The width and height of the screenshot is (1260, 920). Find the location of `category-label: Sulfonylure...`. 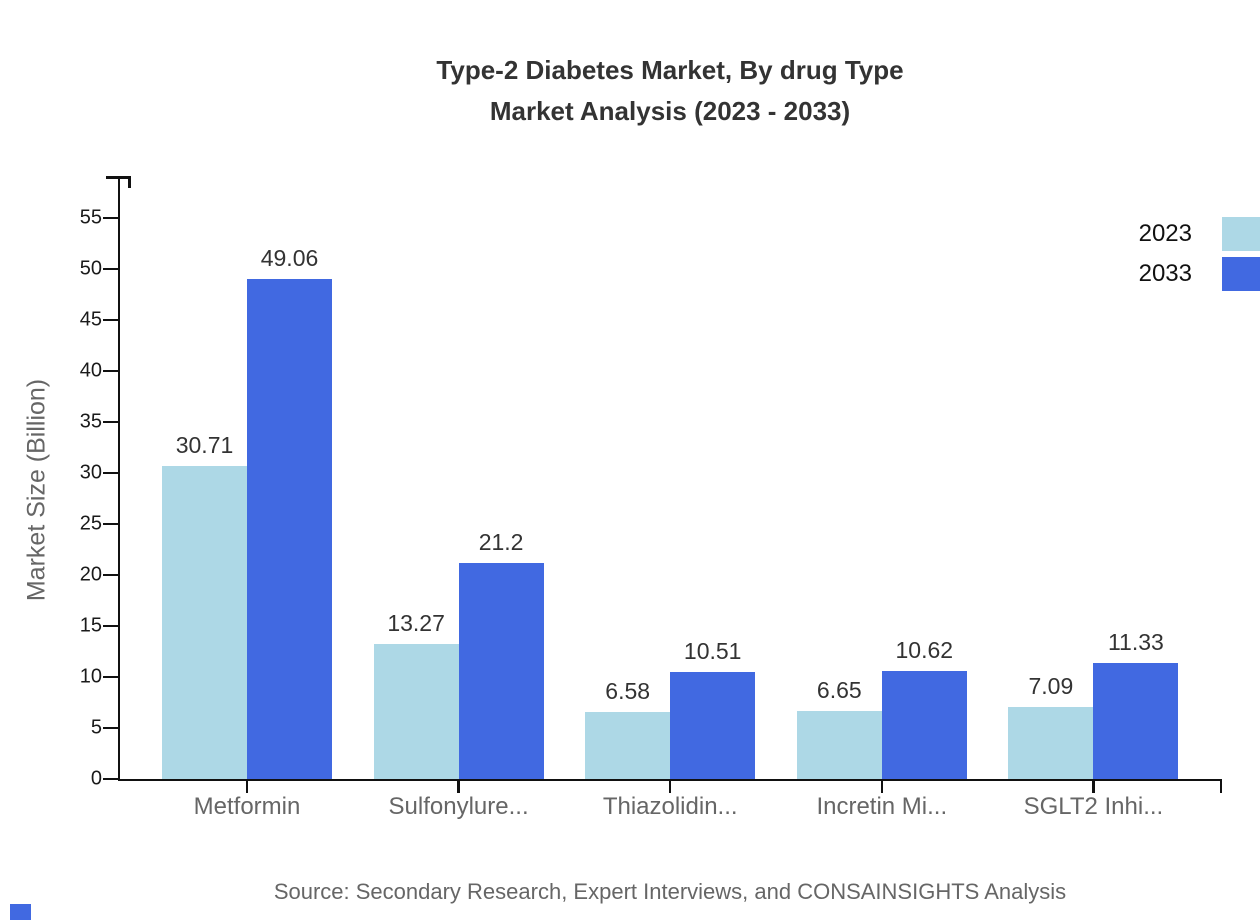

category-label: Sulfonylure... is located at coordinates (458, 806).